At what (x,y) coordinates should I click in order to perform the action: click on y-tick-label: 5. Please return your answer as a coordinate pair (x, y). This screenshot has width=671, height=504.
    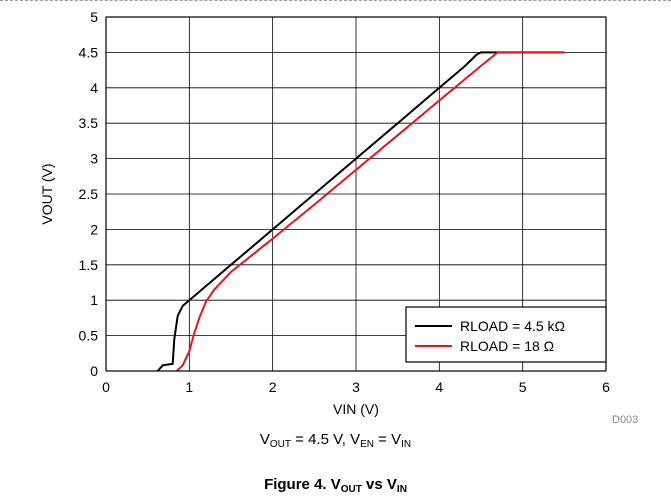
    Looking at the image, I should click on (94, 17).